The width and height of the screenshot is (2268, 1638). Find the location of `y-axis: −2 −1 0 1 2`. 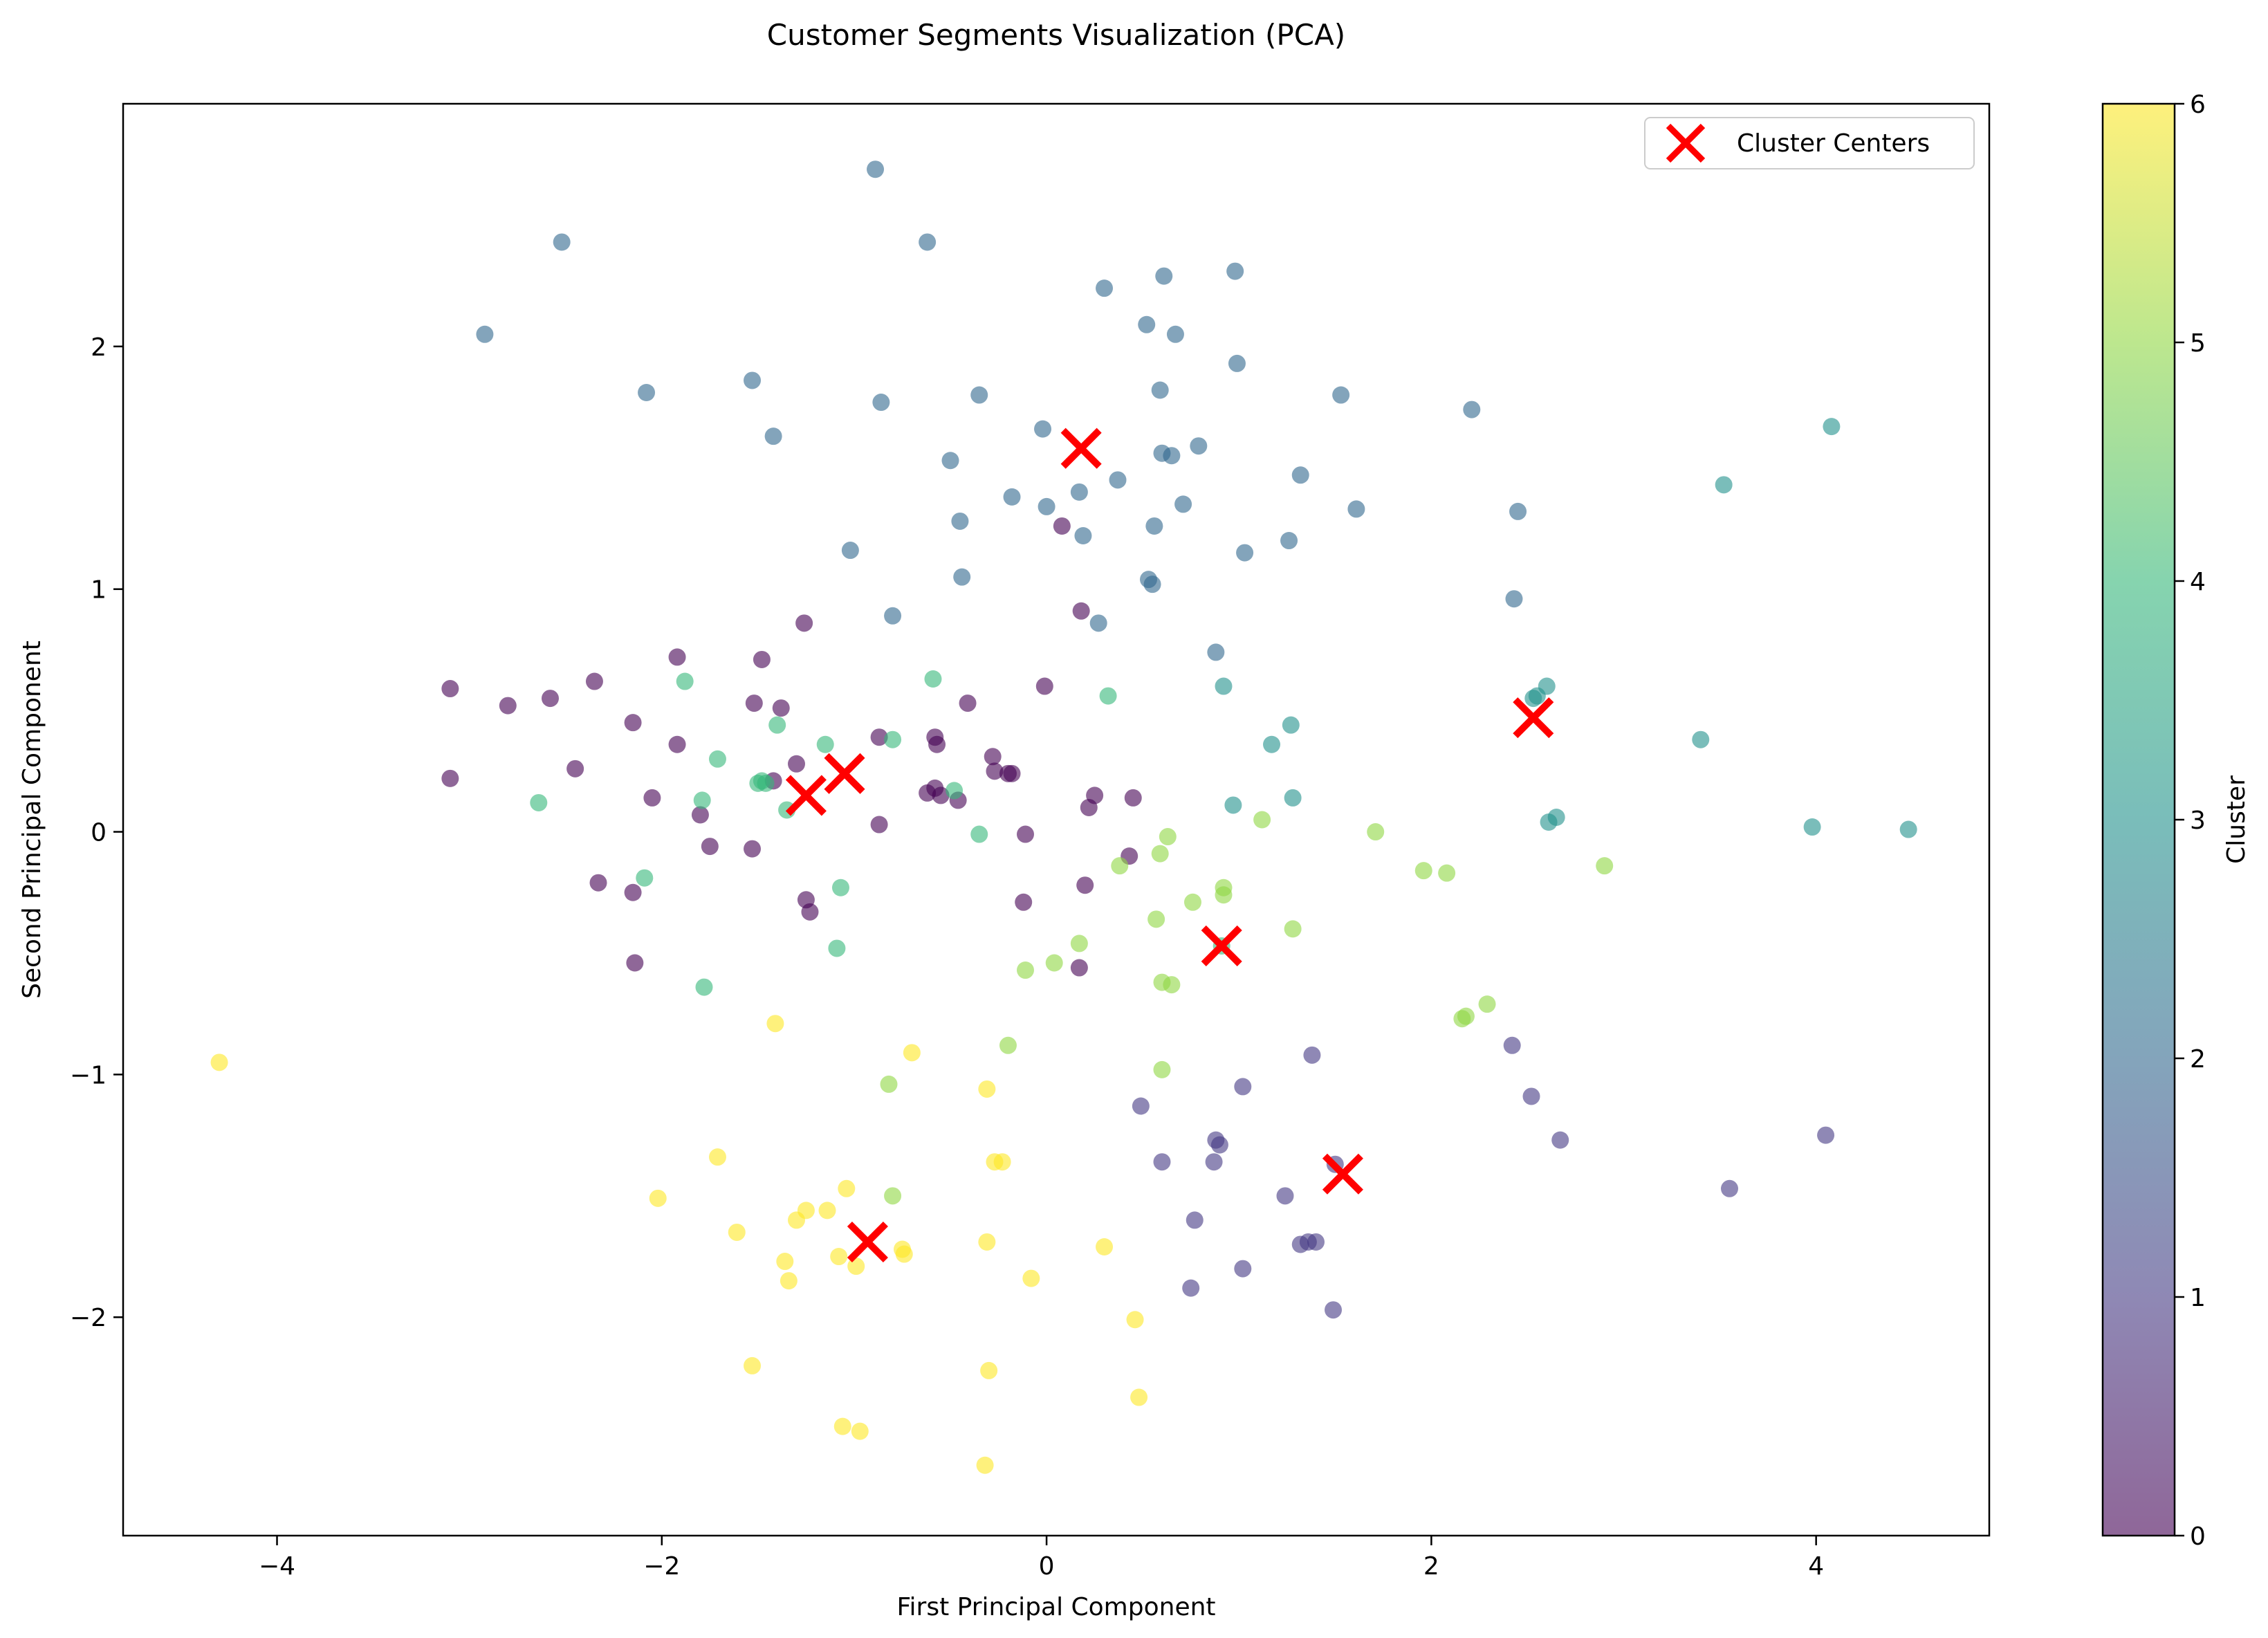

y-axis: −2 −1 0 1 2 is located at coordinates (96, 832).